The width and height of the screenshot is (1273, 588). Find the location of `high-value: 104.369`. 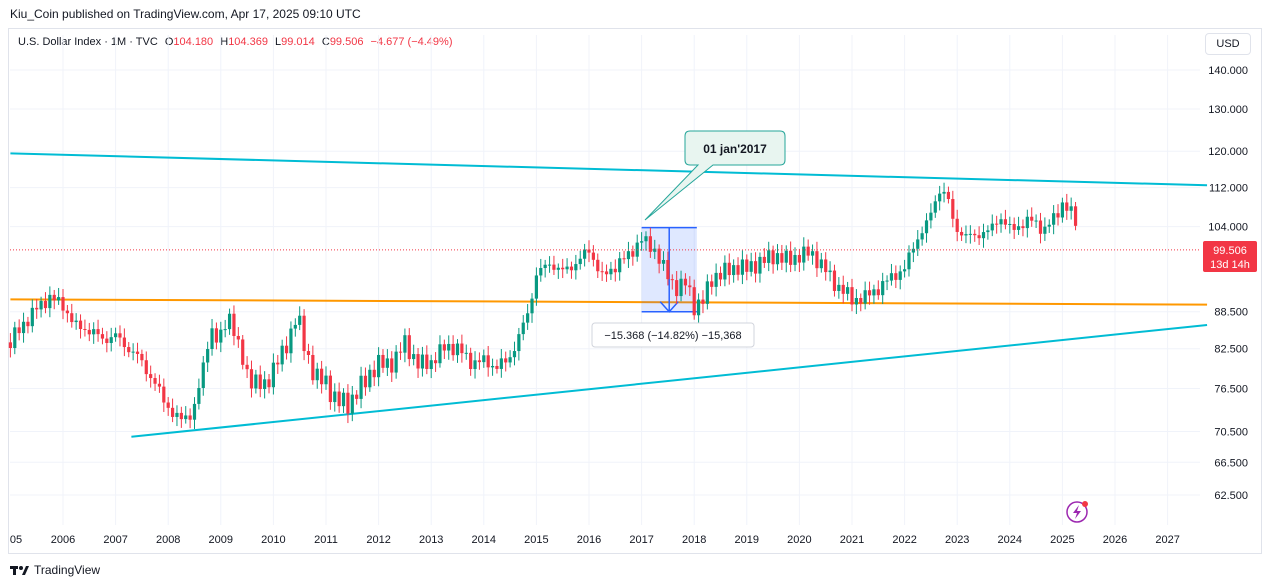

high-value: 104.369 is located at coordinates (248, 42).